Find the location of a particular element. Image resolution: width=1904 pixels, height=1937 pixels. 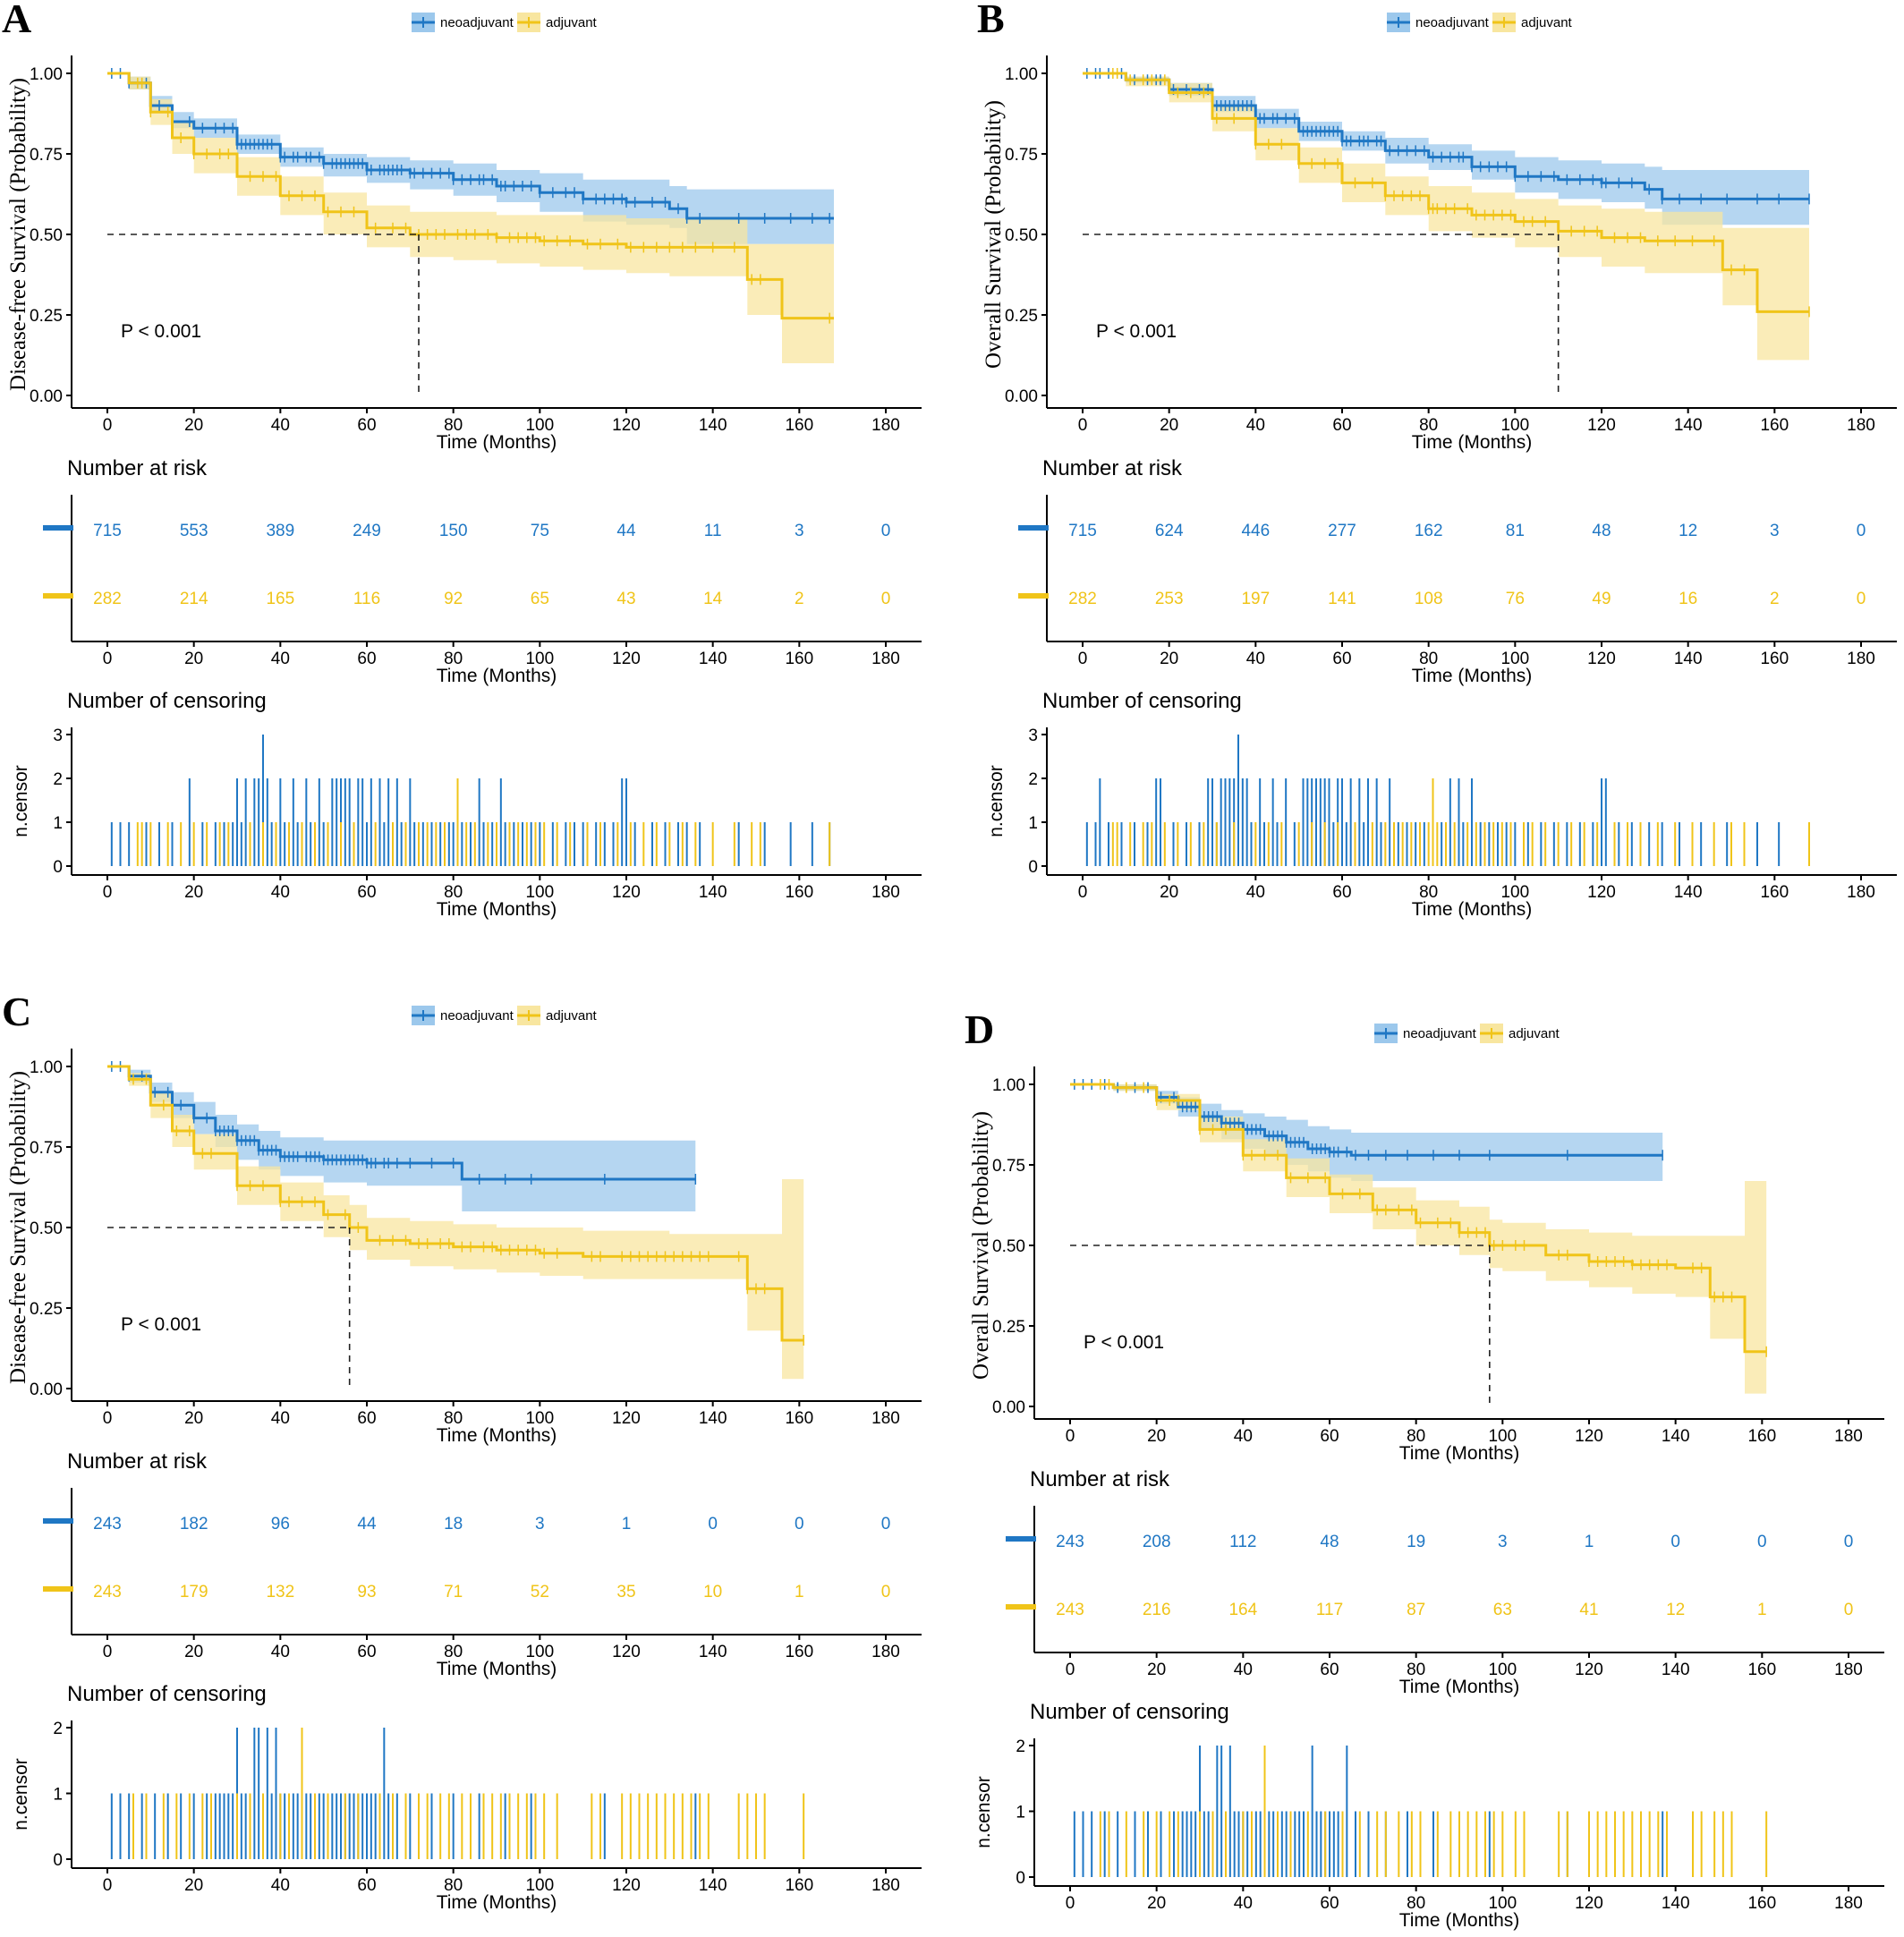

y-tick-label: 0.75 is located at coordinates (46, 156).